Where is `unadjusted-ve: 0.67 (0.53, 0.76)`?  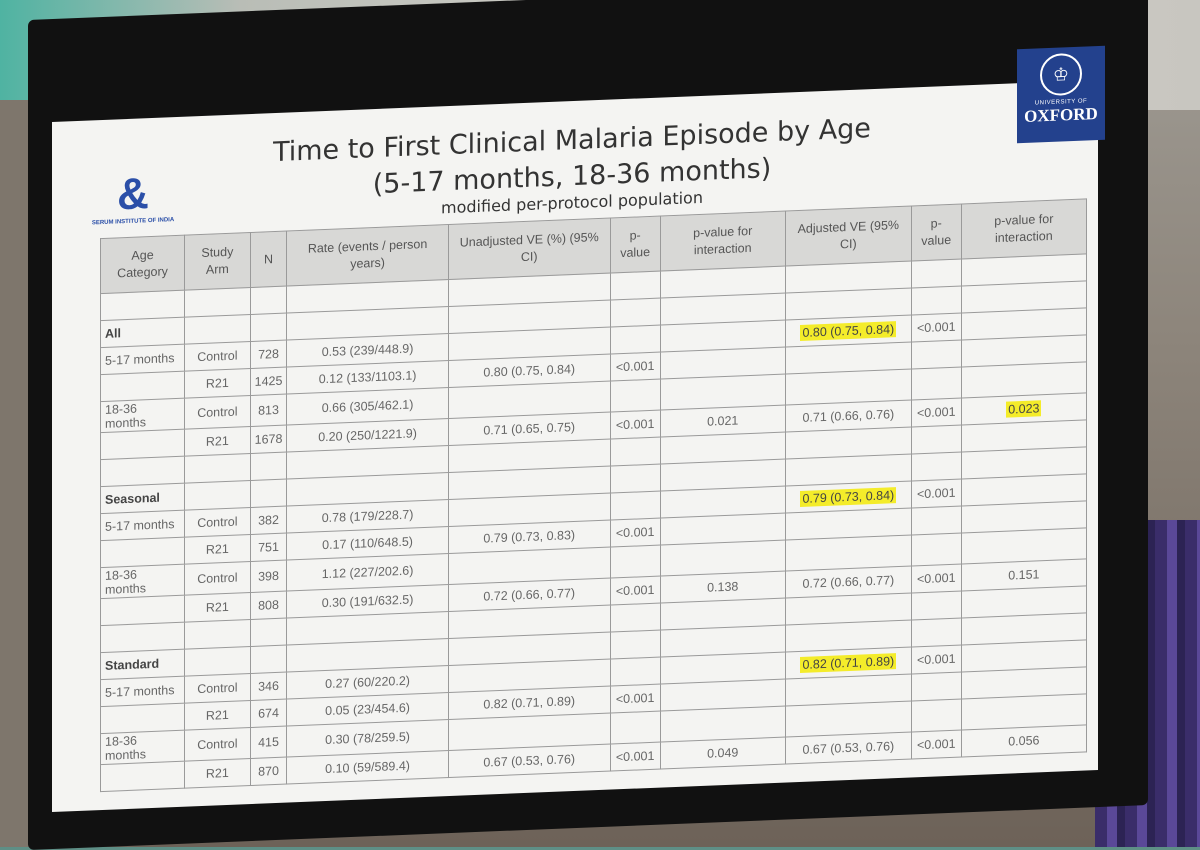
unadjusted-ve: 0.67 (0.53, 0.76) is located at coordinates (529, 760).